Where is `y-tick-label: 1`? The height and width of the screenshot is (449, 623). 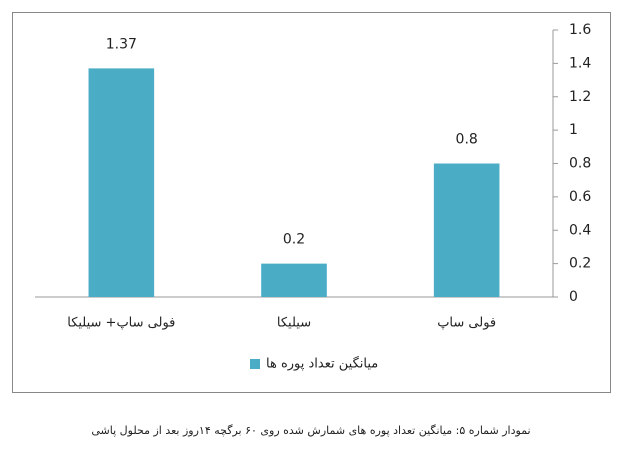
y-tick-label: 1 is located at coordinates (573, 130).